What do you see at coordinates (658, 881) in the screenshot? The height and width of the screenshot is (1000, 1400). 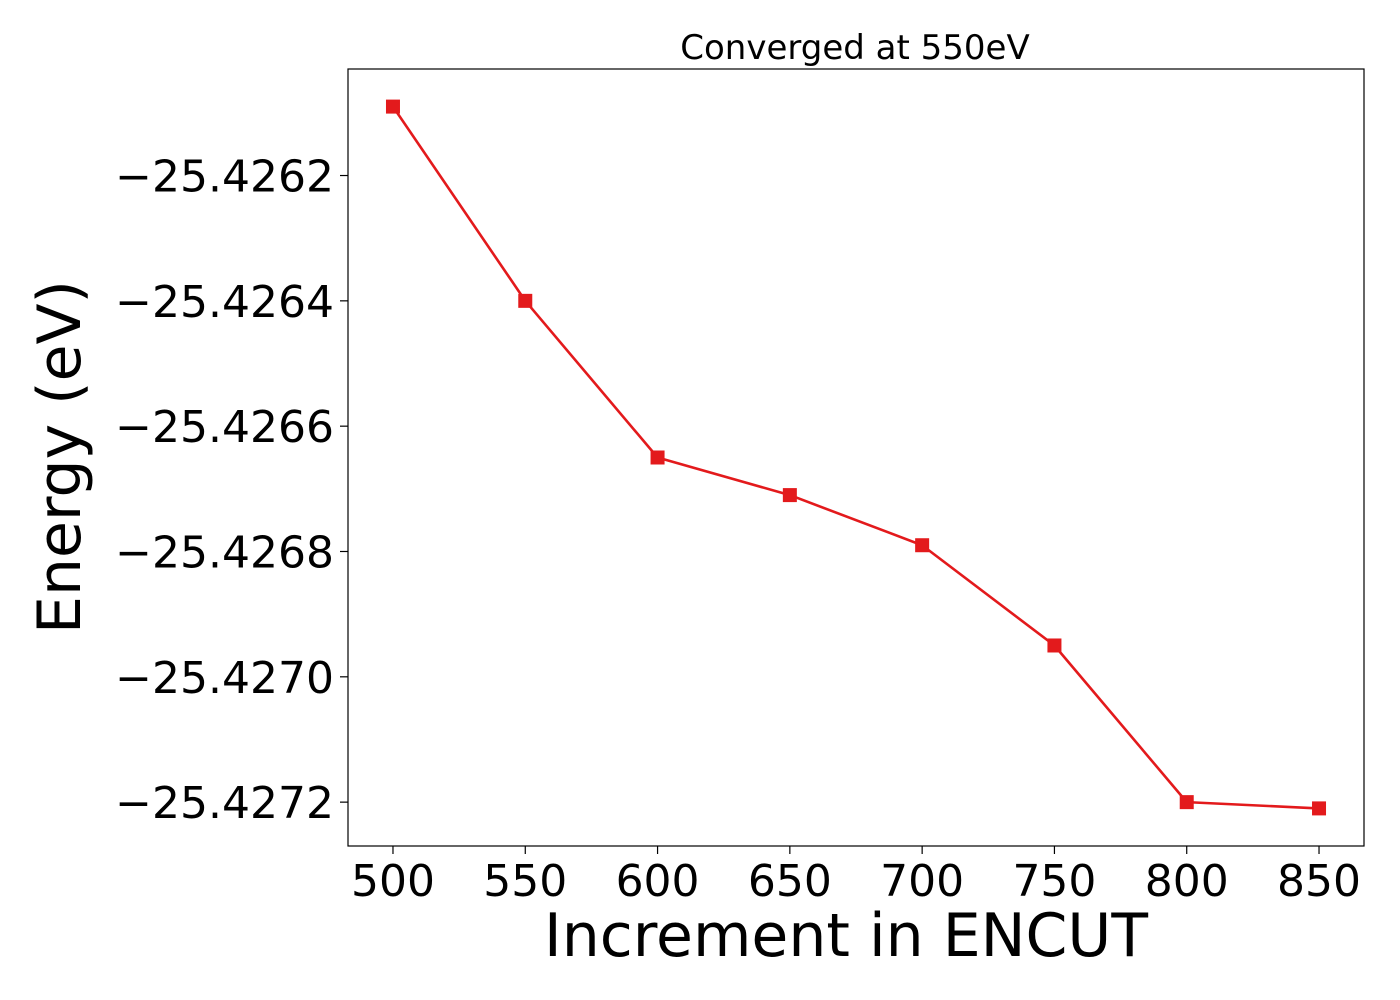 I see `x-tick-label: 600` at bounding box center [658, 881].